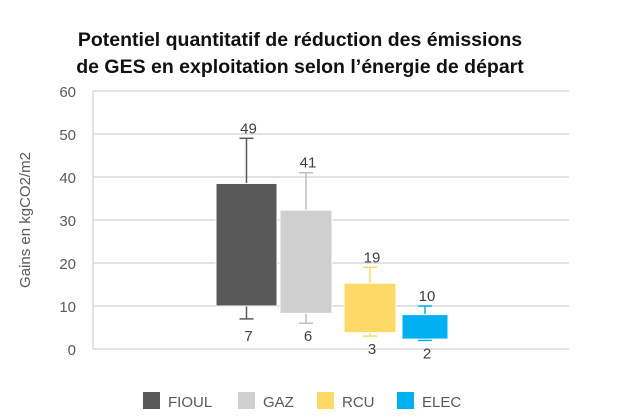 This screenshot has width=635, height=420. I want to click on data-label-max: 41, so click(308, 163).